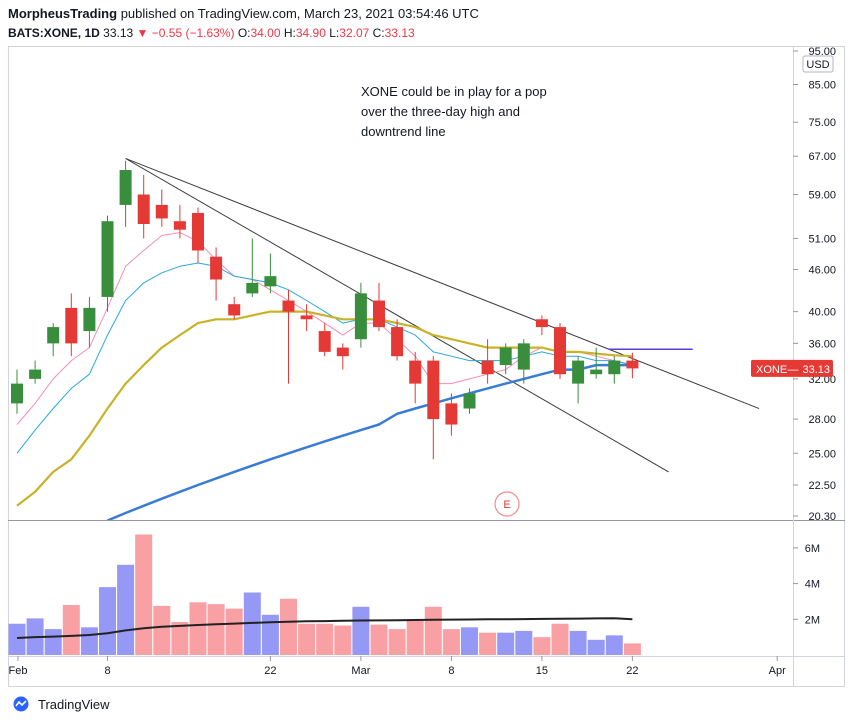 The image size is (853, 725). Describe the element at coordinates (398, 666) in the screenshot. I see `time-axis: Feb 8 22 Mar 8 15 22 Apr` at that location.